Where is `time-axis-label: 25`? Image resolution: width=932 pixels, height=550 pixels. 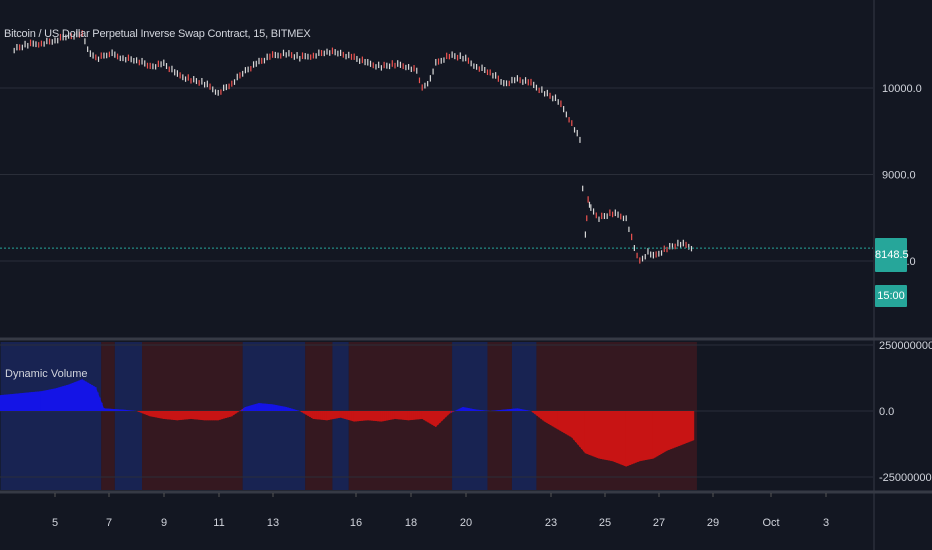
time-axis-label: 25 is located at coordinates (605, 523).